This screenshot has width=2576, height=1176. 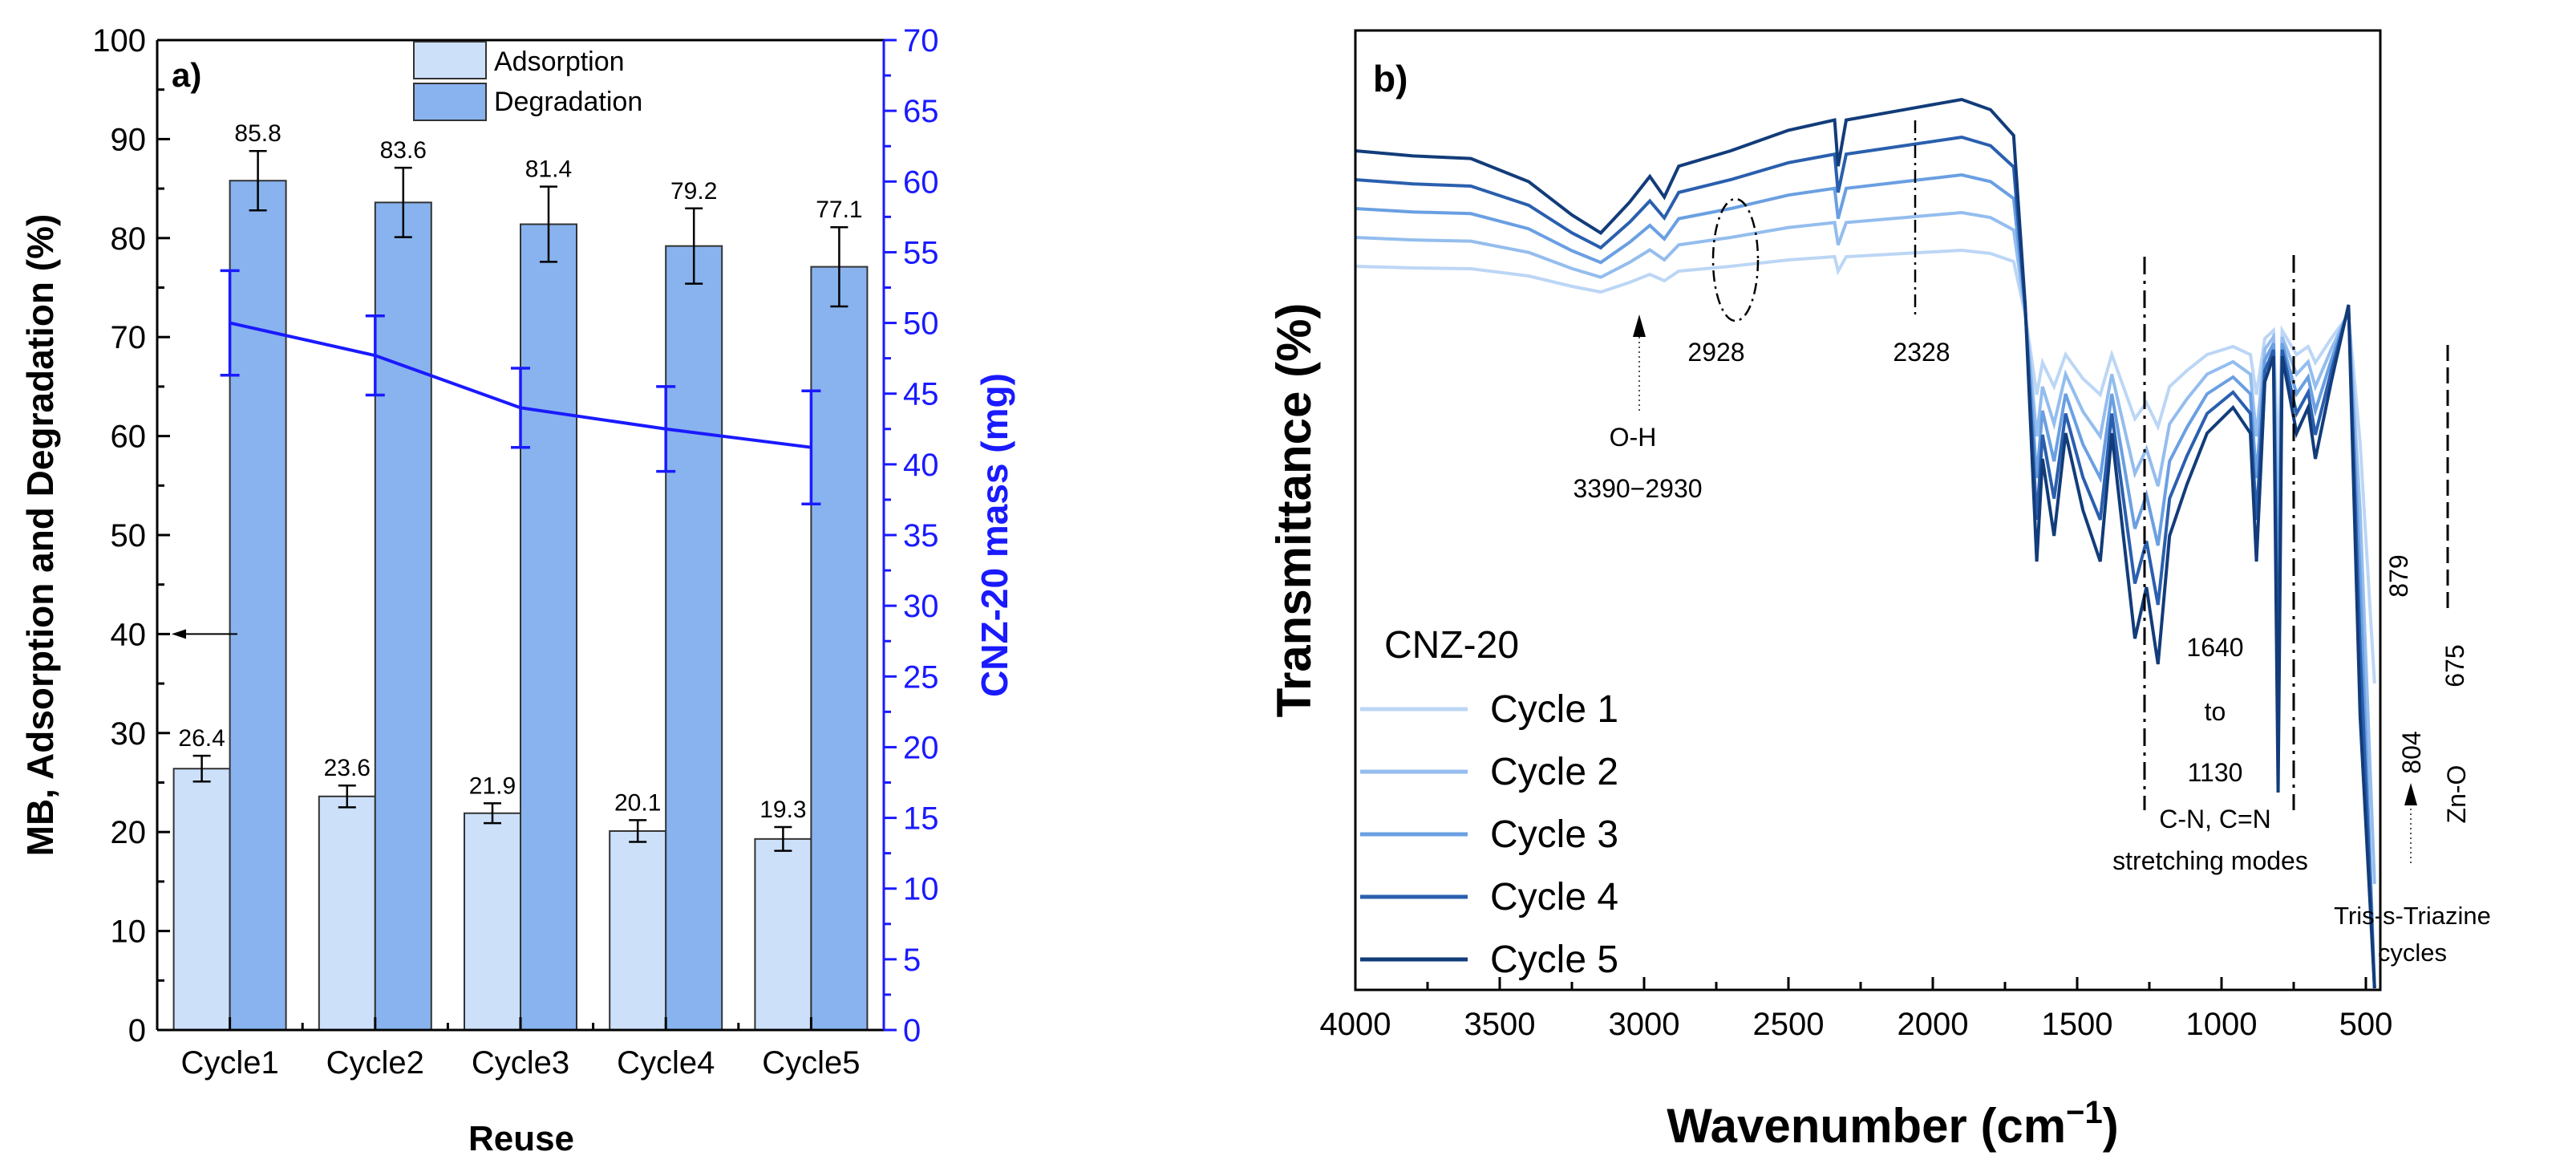 I want to click on y-tick-label: 40, so click(x=129, y=635).